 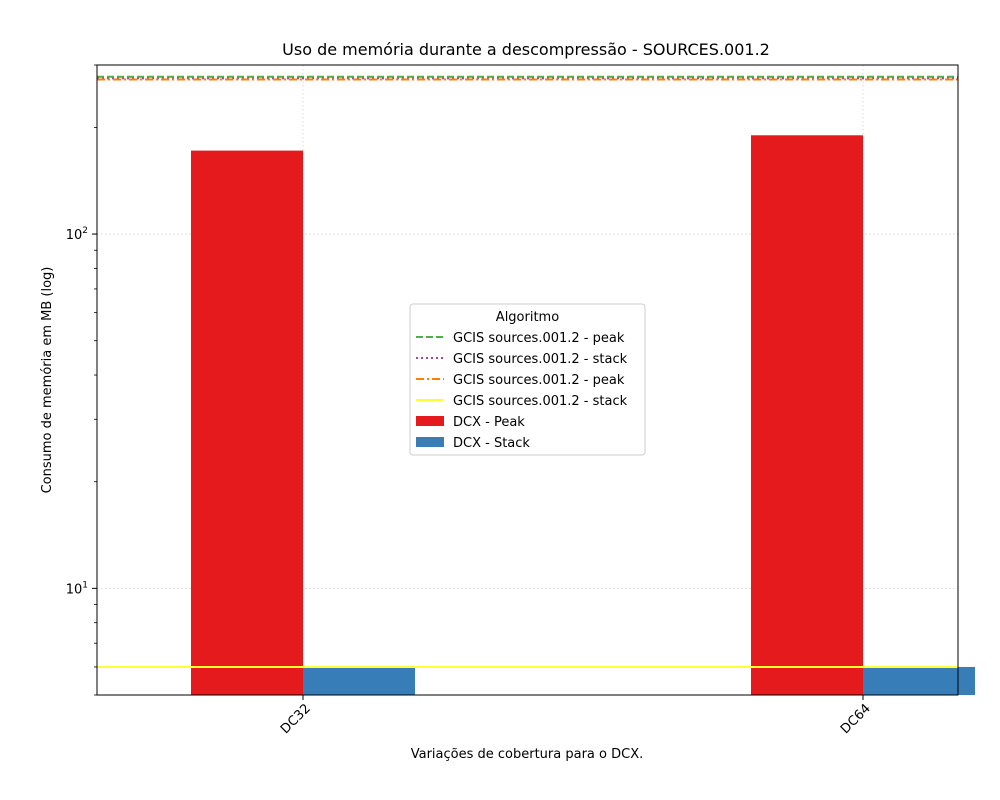 I want to click on legend-entry-label: DCX - Peak, so click(x=489, y=422).